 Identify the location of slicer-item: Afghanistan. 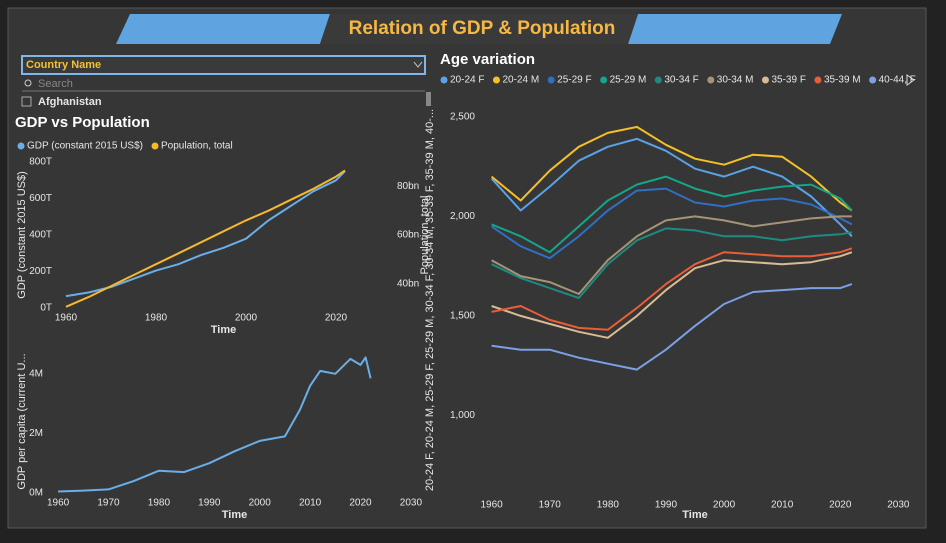
(70, 102).